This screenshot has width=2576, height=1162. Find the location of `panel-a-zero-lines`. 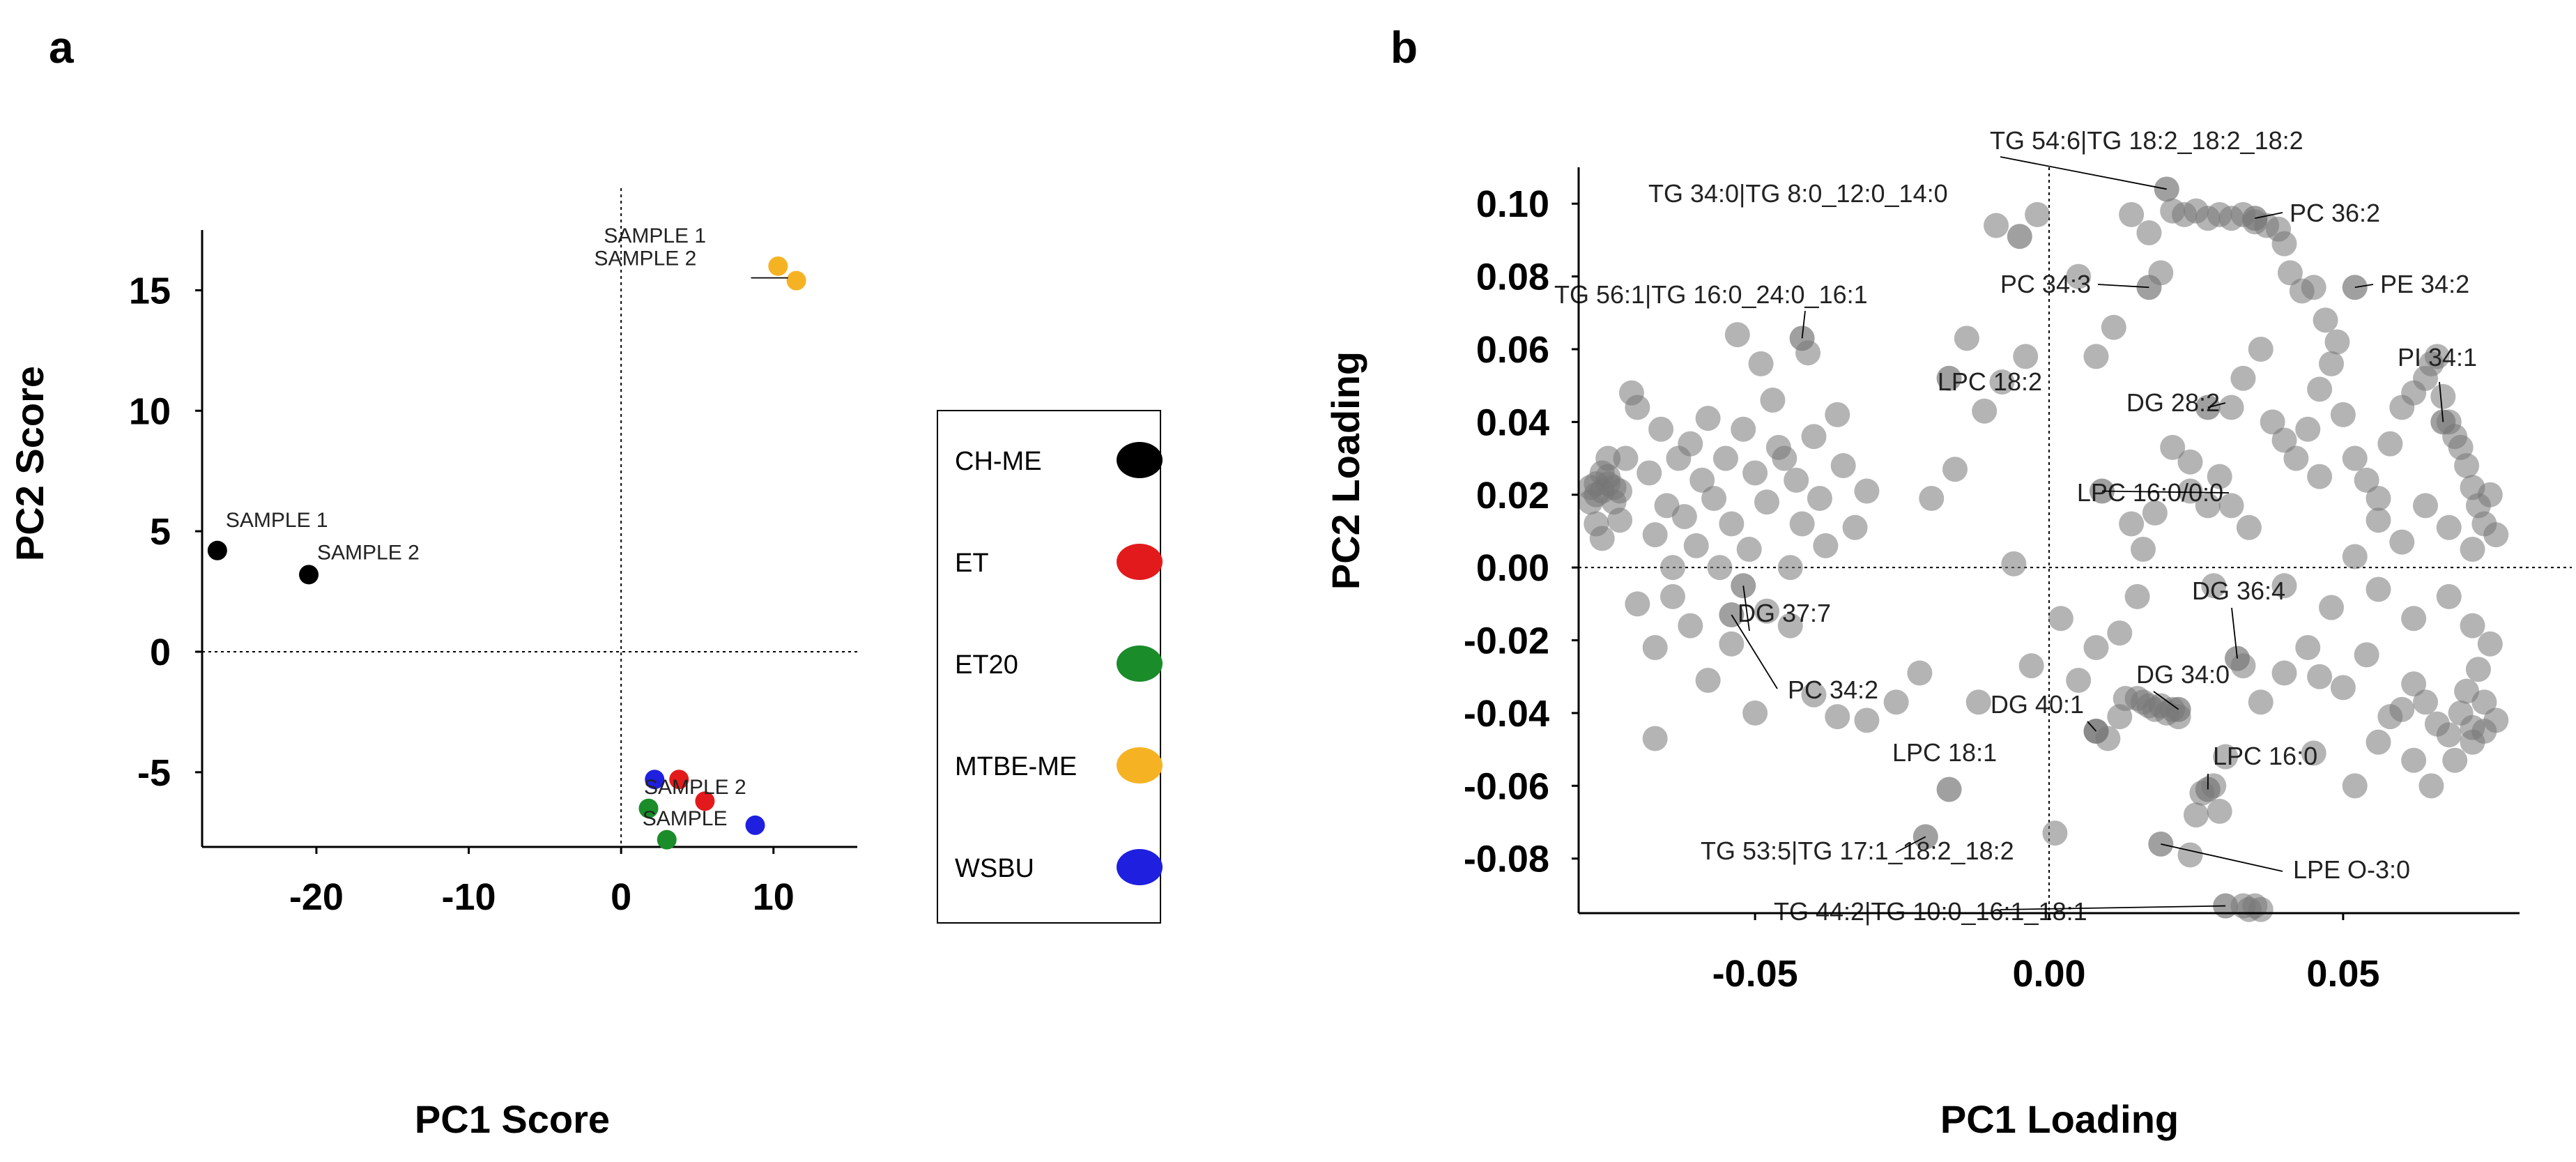

panel-a-zero-lines is located at coordinates (529, 518).